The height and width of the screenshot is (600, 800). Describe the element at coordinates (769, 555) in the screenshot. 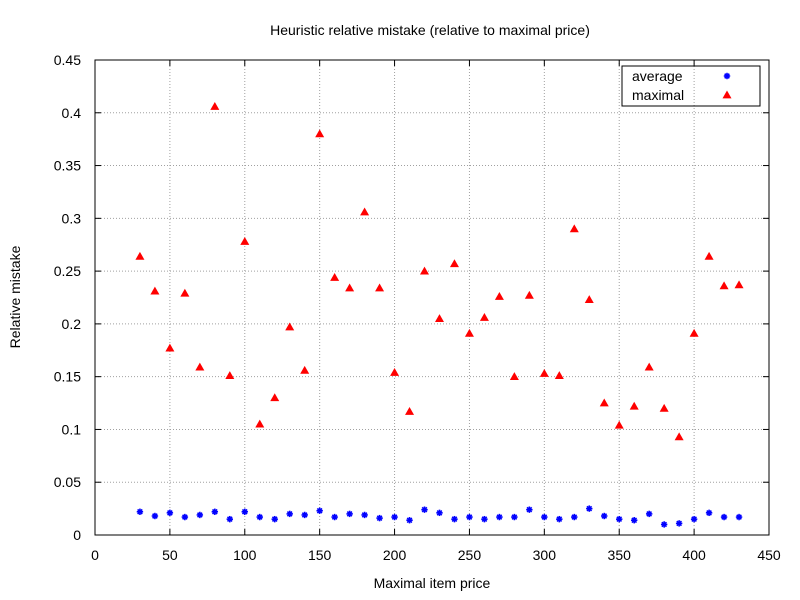

I see `x-tick-label: 450` at that location.